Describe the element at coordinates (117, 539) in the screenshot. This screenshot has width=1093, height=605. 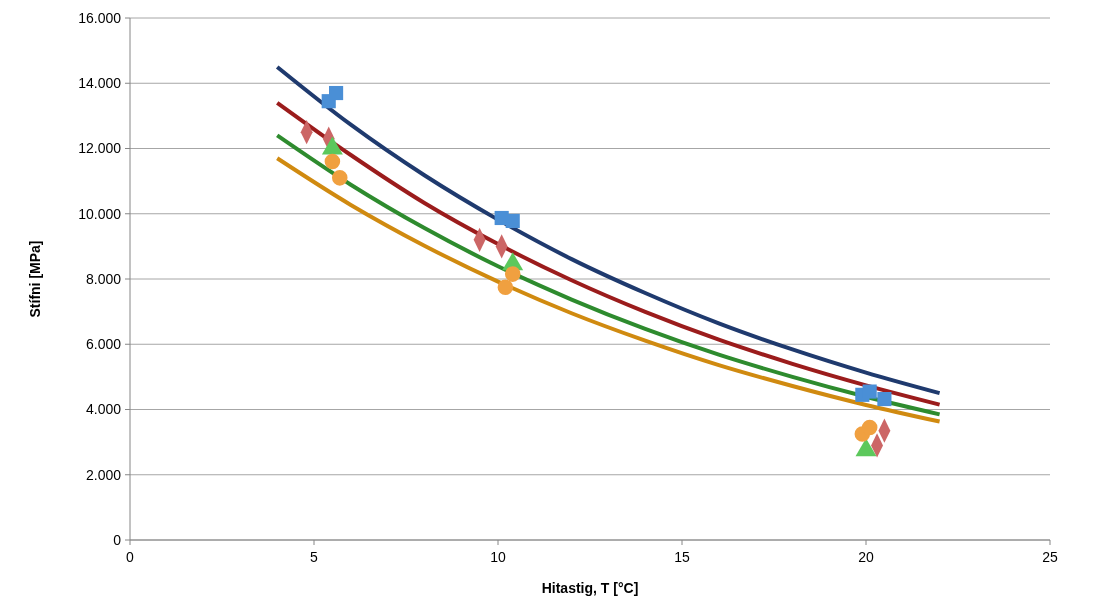
I see `y-tick-label: 0` at that location.